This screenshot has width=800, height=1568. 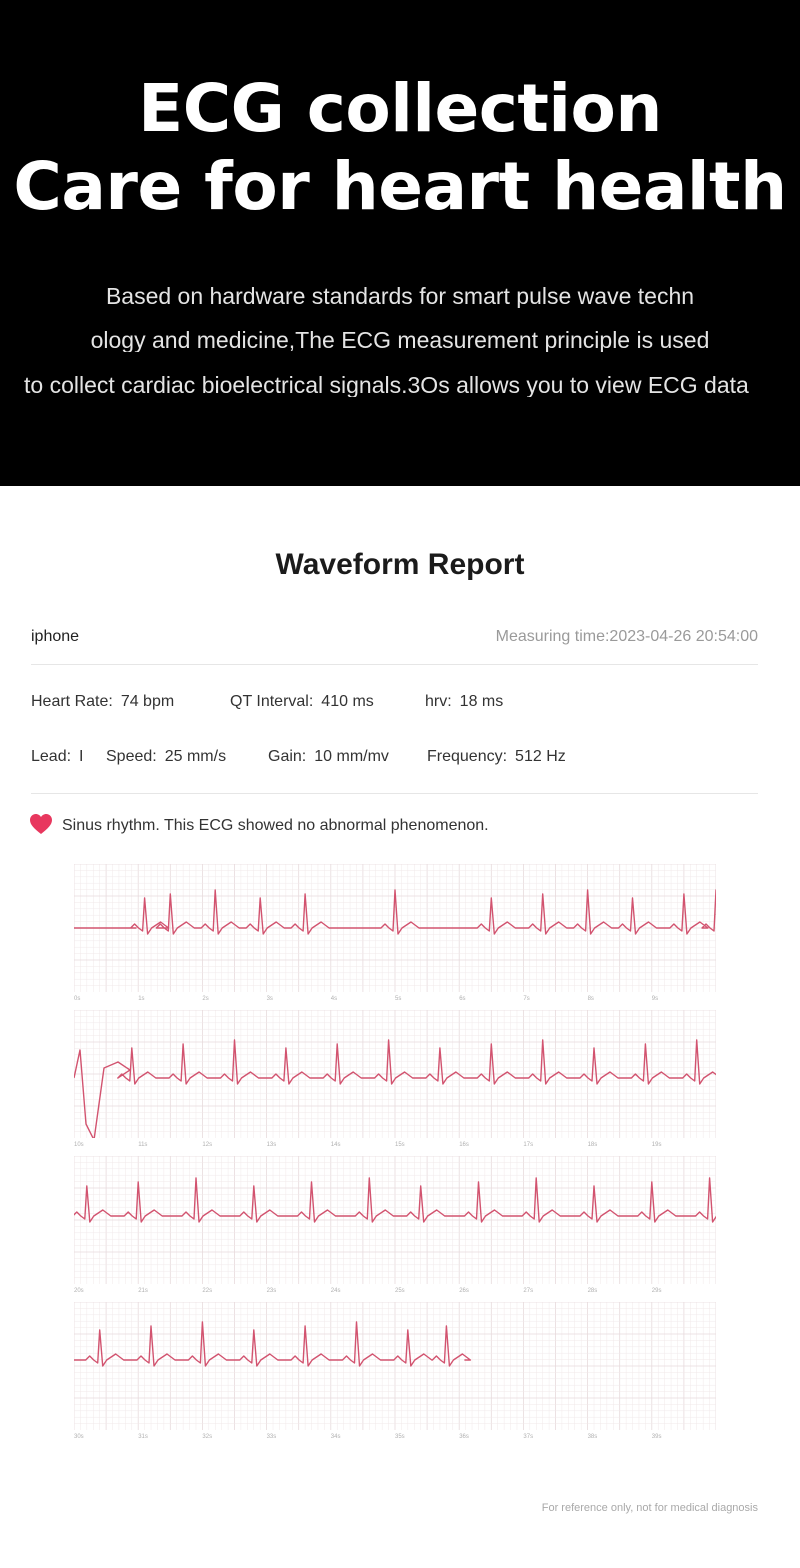 I want to click on hrv-value: 18 ms, so click(x=481, y=701).